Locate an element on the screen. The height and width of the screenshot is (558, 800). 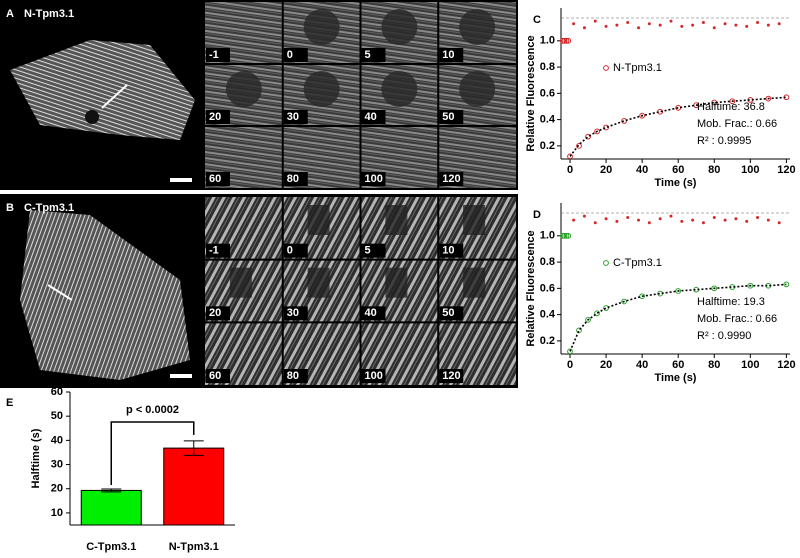
x-axis-label: Time (s) is located at coordinates (676, 183).